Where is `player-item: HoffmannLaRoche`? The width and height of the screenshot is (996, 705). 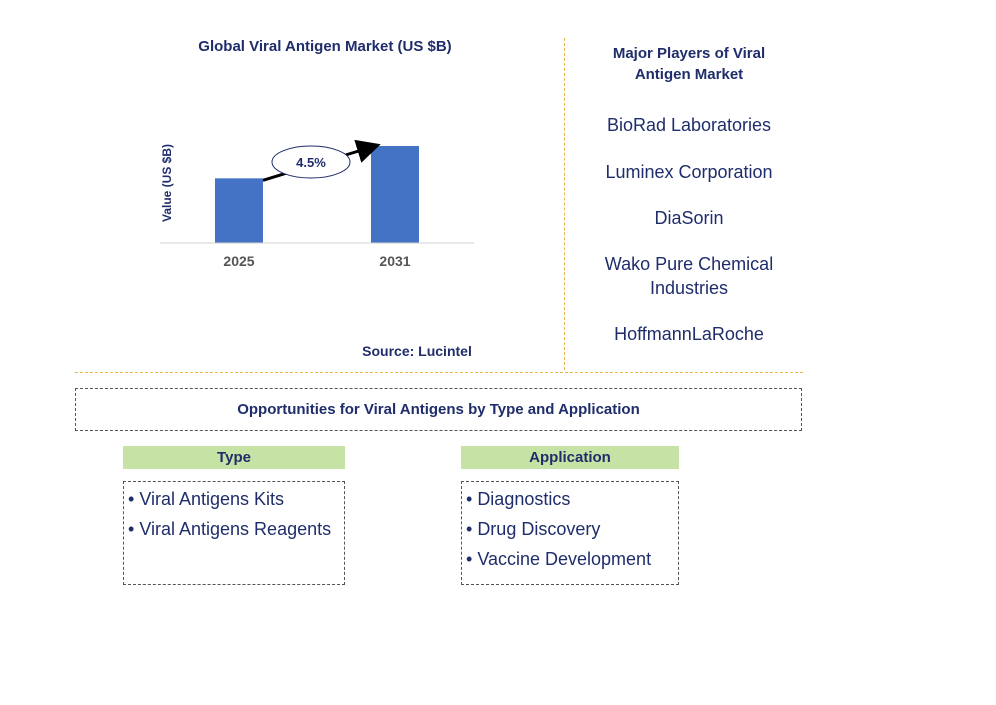
player-item: HoffmannLaRoche is located at coordinates (689, 334).